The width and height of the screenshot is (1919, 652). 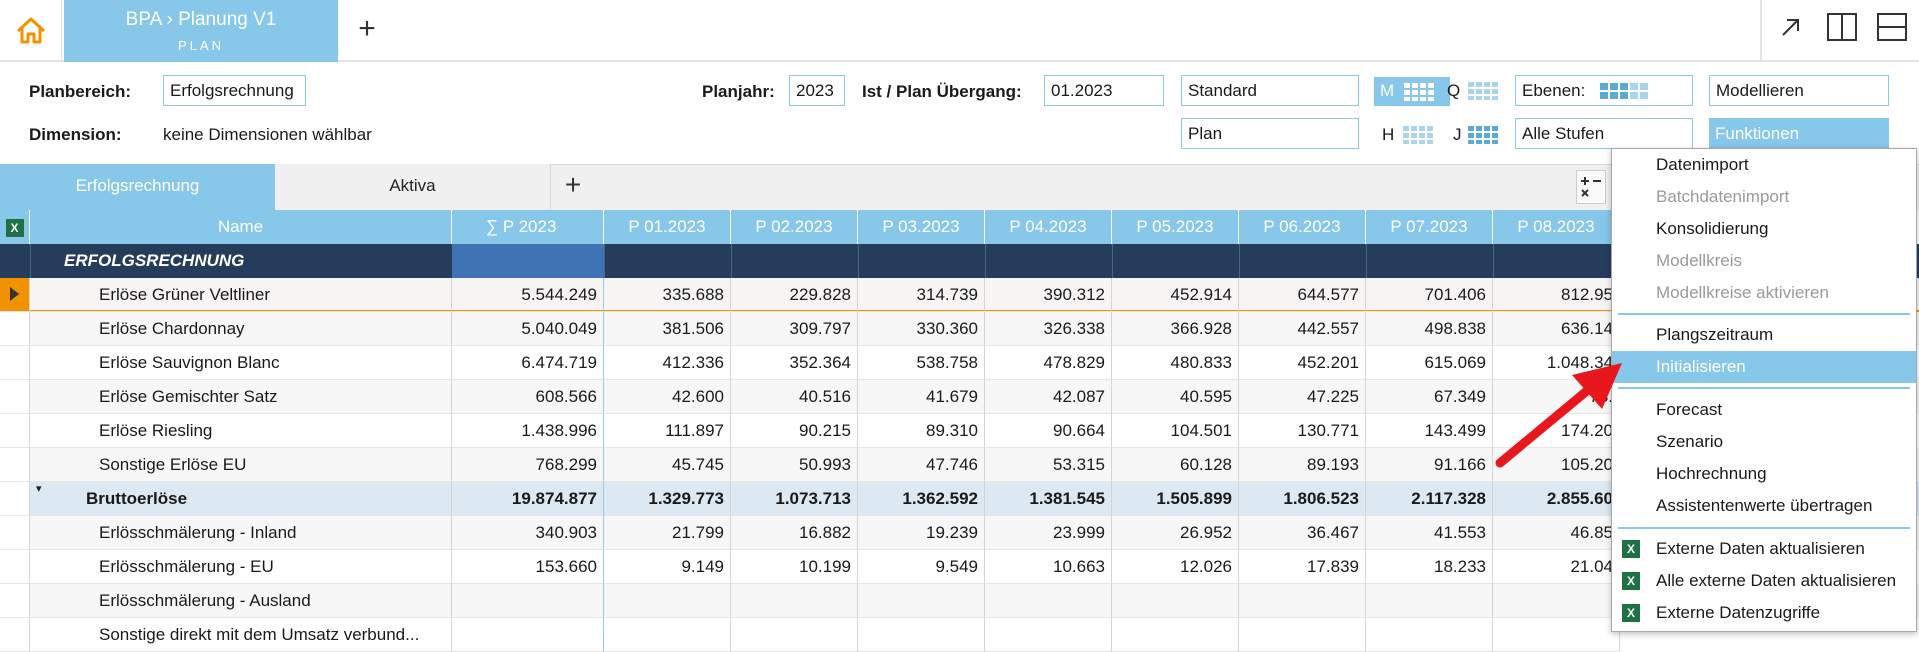 I want to click on month-value-cell: 9.149, so click(x=667, y=567).